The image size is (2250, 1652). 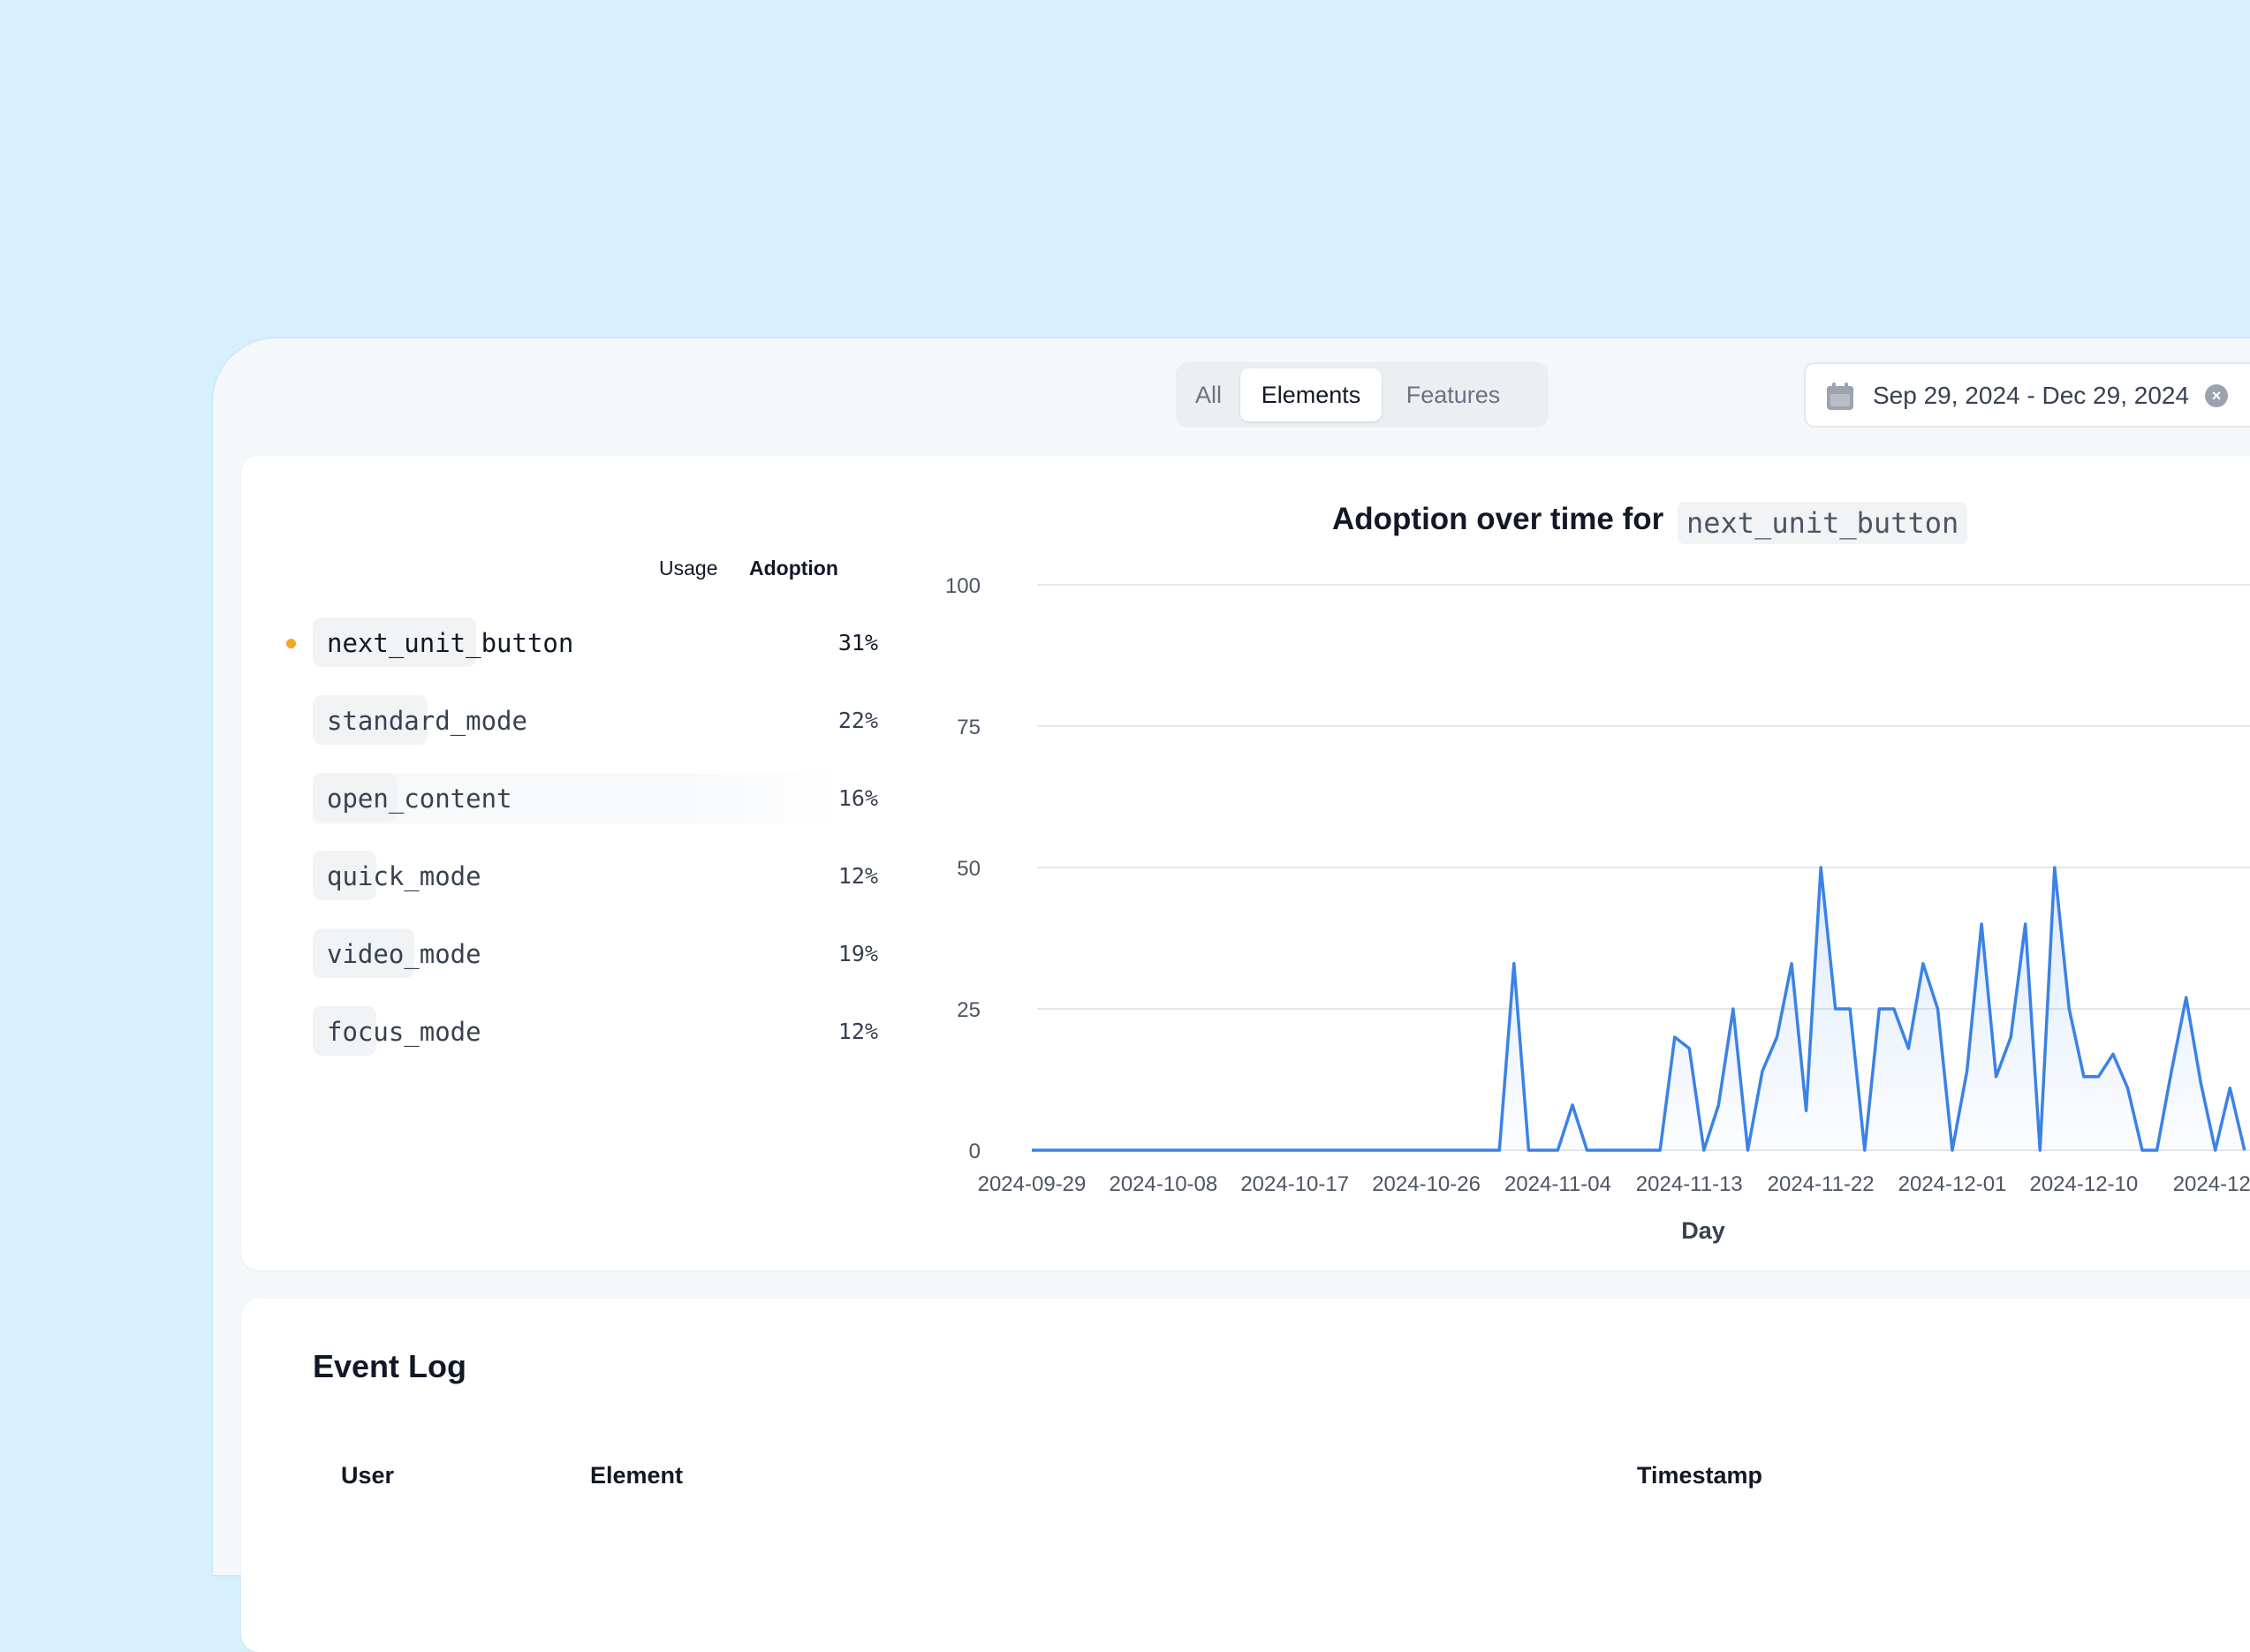 What do you see at coordinates (404, 876) in the screenshot?
I see `element-name: quick_mode` at bounding box center [404, 876].